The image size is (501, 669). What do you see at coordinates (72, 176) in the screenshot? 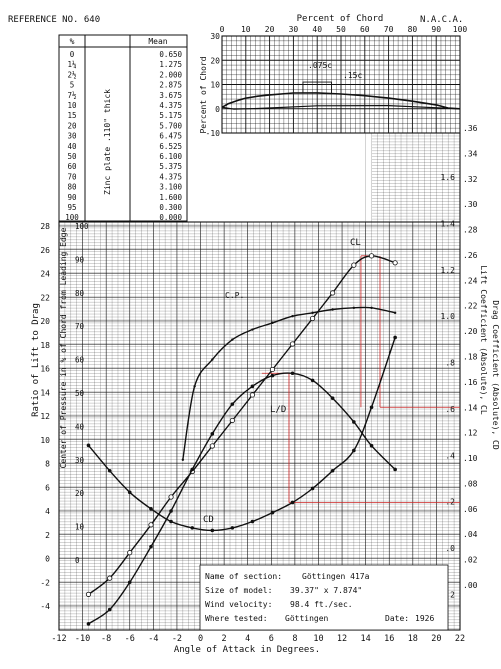
I see `table-station-cell: 70` at bounding box center [72, 176].